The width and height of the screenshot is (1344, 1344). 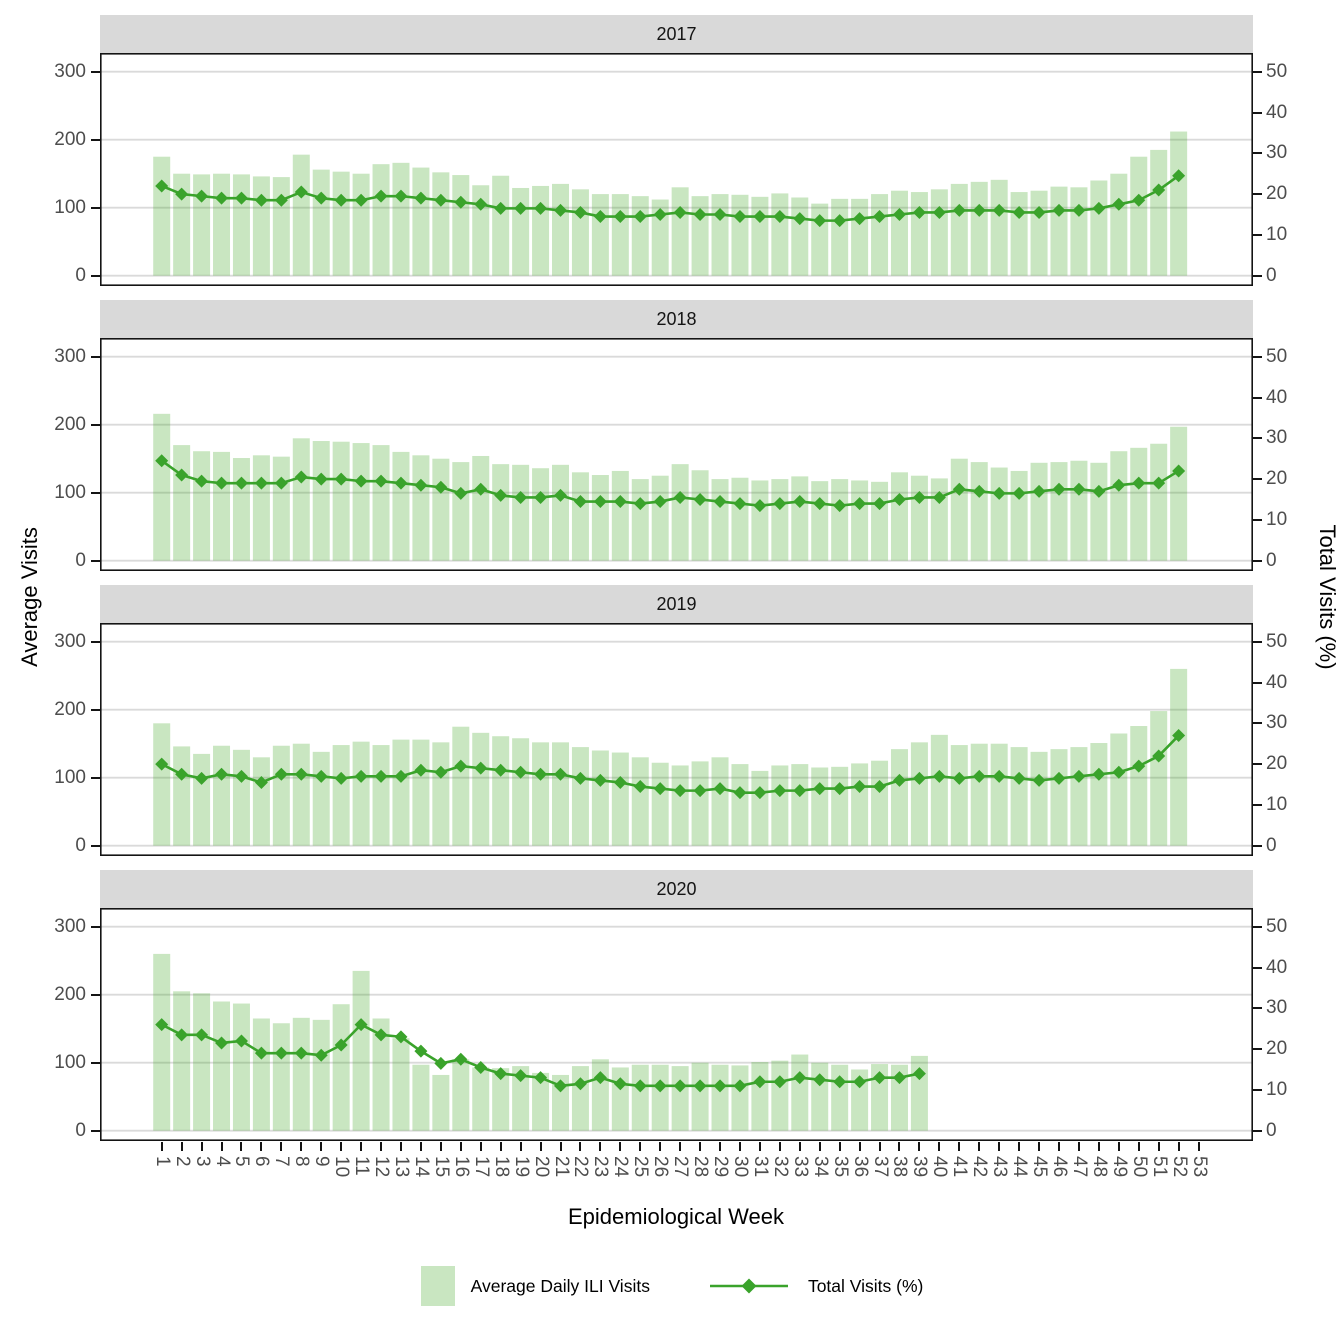 I want to click on x-tick-label: 15, so click(x=441, y=1167).